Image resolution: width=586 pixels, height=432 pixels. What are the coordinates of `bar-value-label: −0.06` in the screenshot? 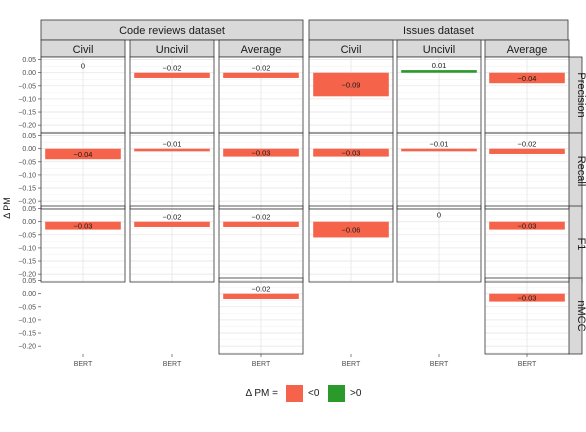 It's located at (351, 230).